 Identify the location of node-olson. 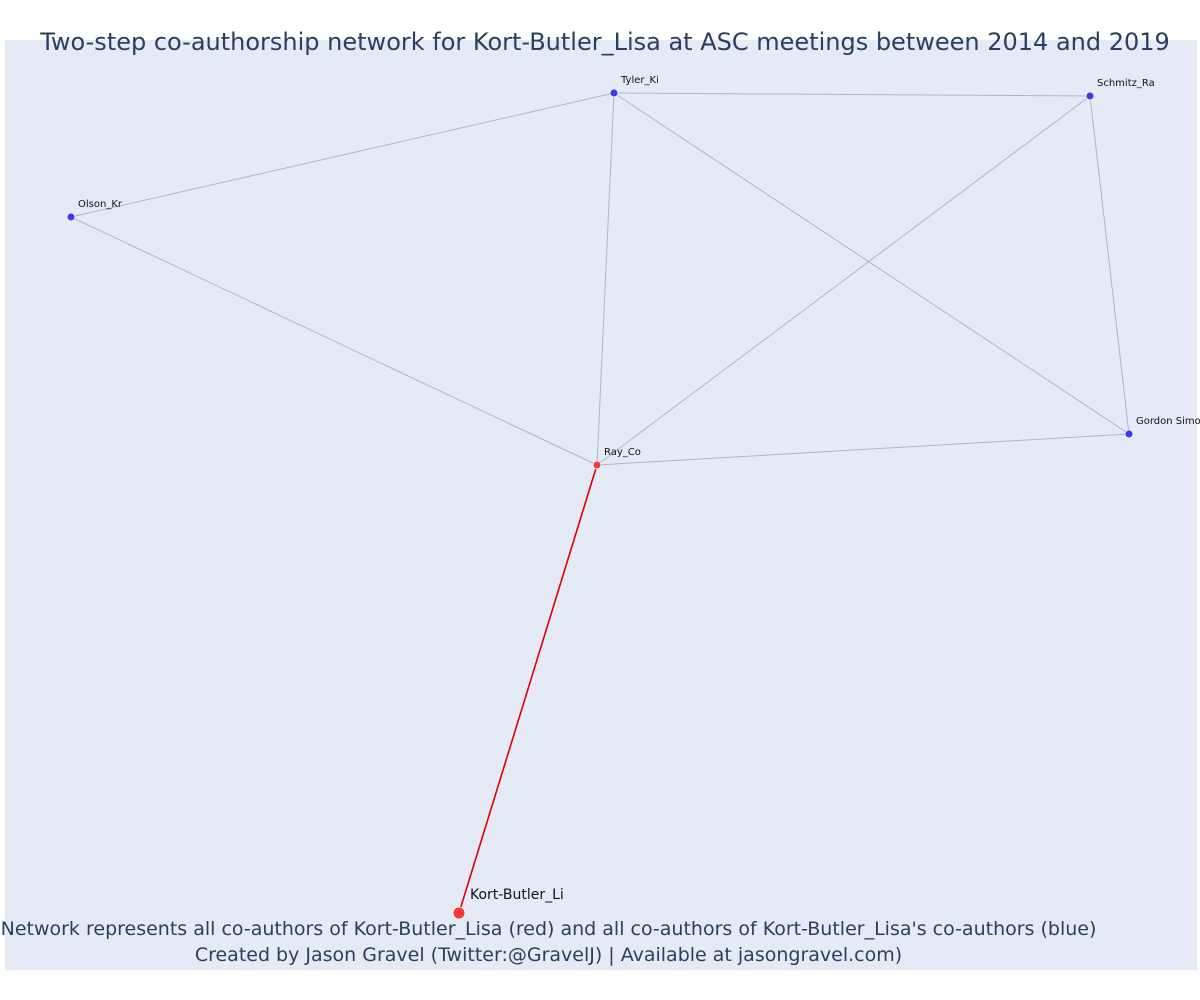
(71, 217).